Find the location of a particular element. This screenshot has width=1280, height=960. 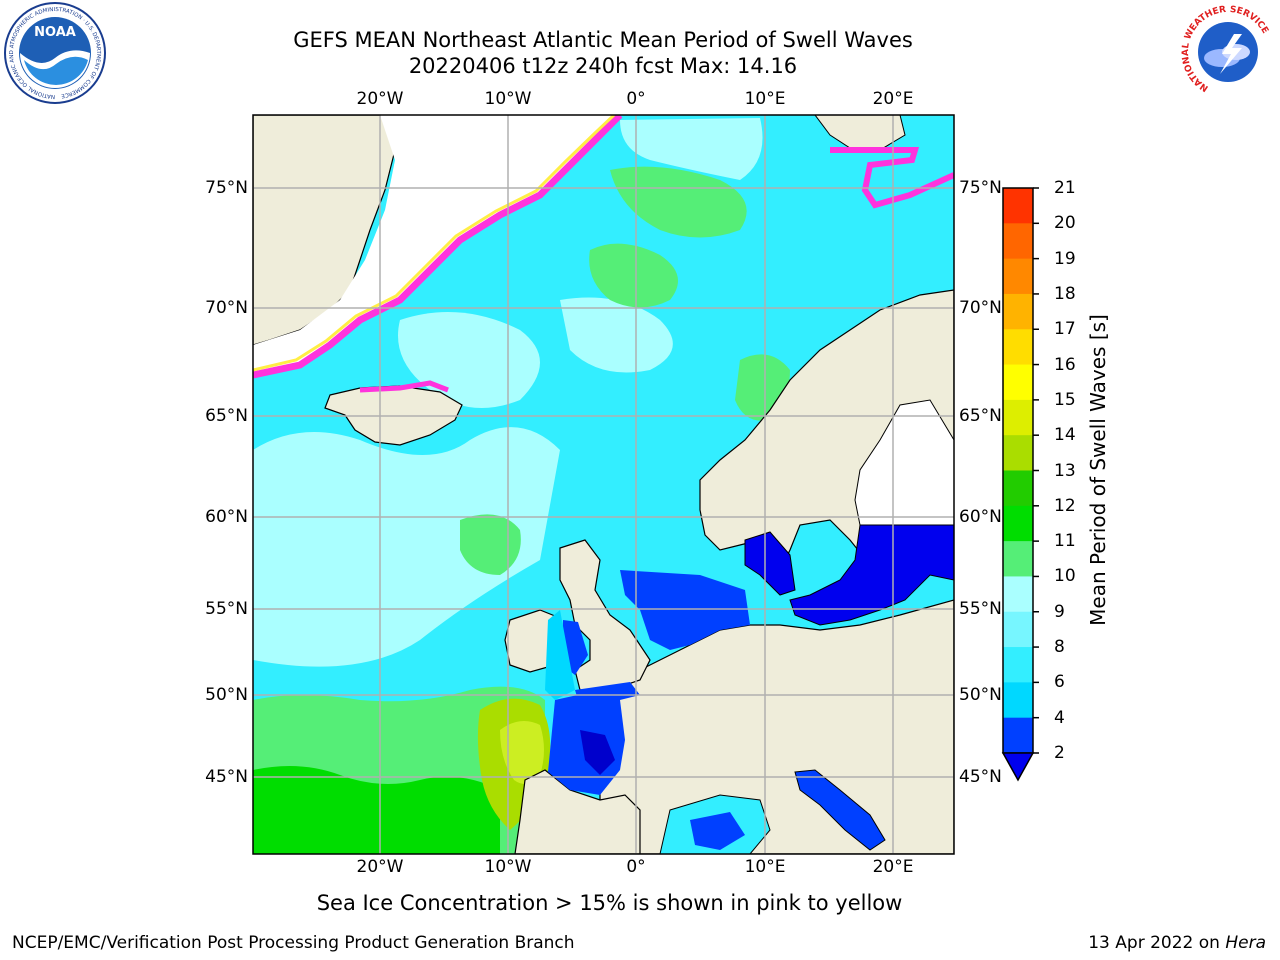

swell-10-11s-area is located at coordinates (376, 810).